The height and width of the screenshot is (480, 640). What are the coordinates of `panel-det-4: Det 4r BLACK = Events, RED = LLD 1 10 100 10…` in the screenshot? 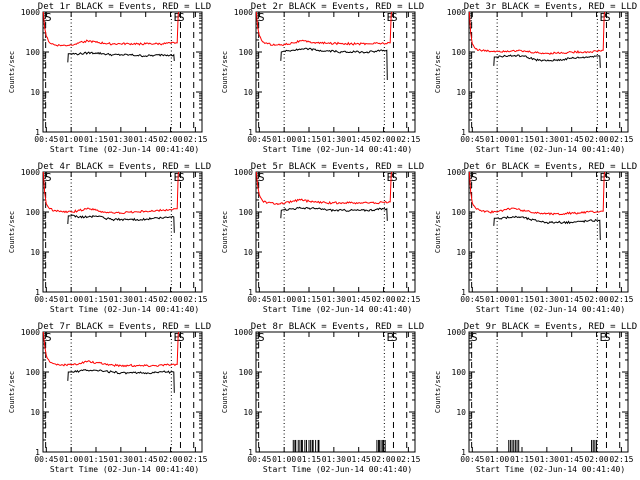 It's located at (109, 238).